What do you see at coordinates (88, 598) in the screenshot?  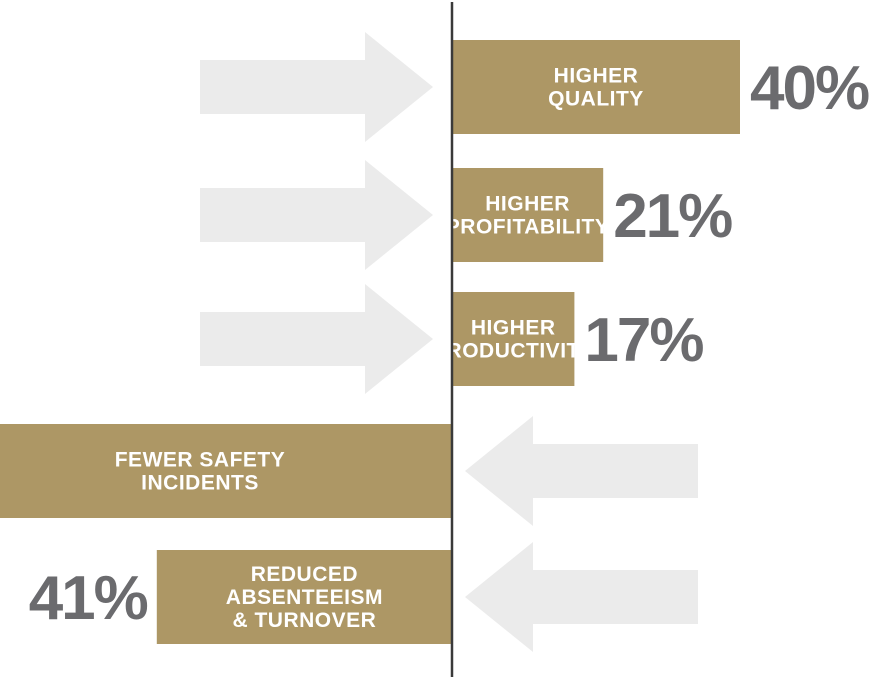 I see `value-label-5: 41%` at bounding box center [88, 598].